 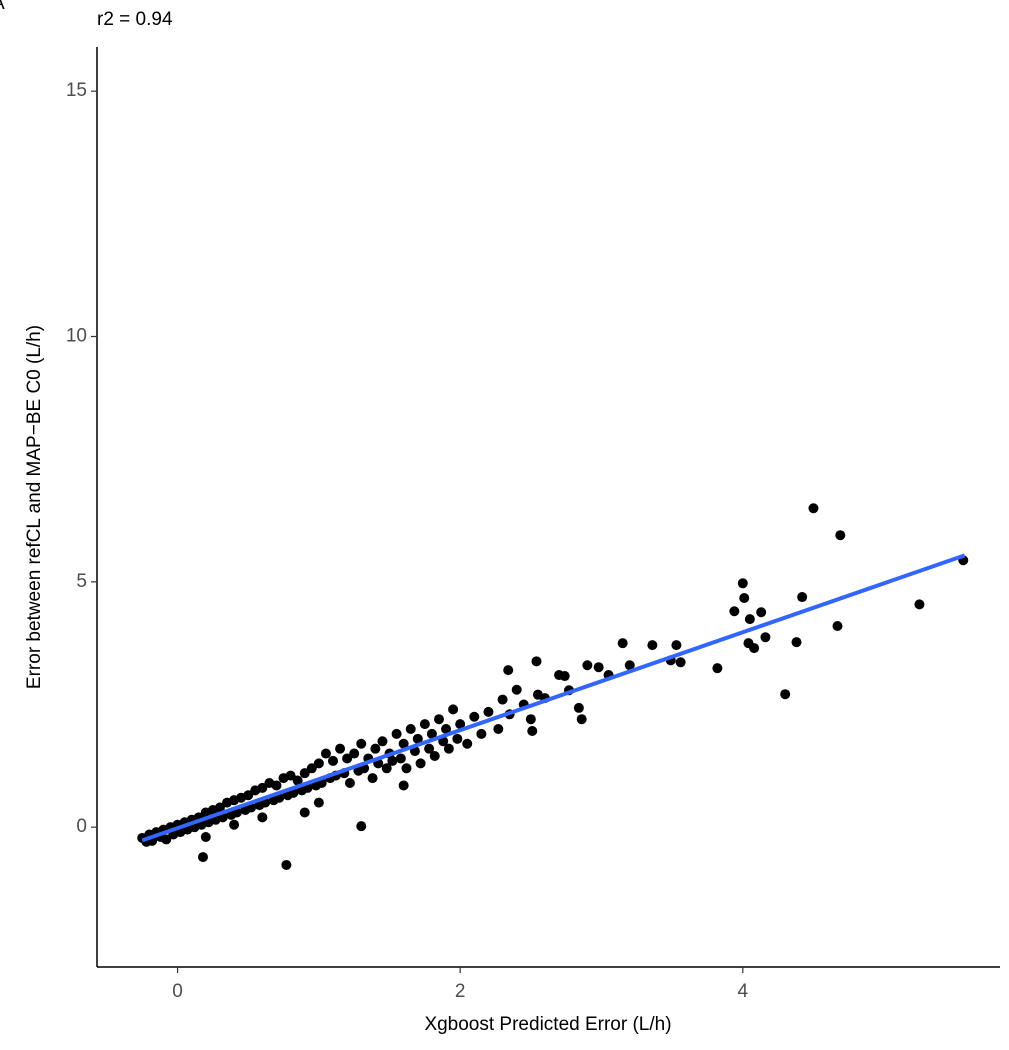 I want to click on y-tick-label: 5, so click(x=81, y=581).